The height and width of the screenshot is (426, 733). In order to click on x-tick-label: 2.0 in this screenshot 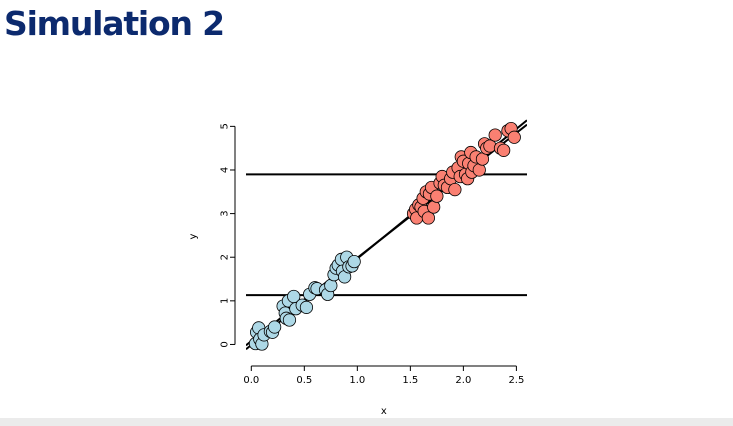, I will do `click(463, 380)`.